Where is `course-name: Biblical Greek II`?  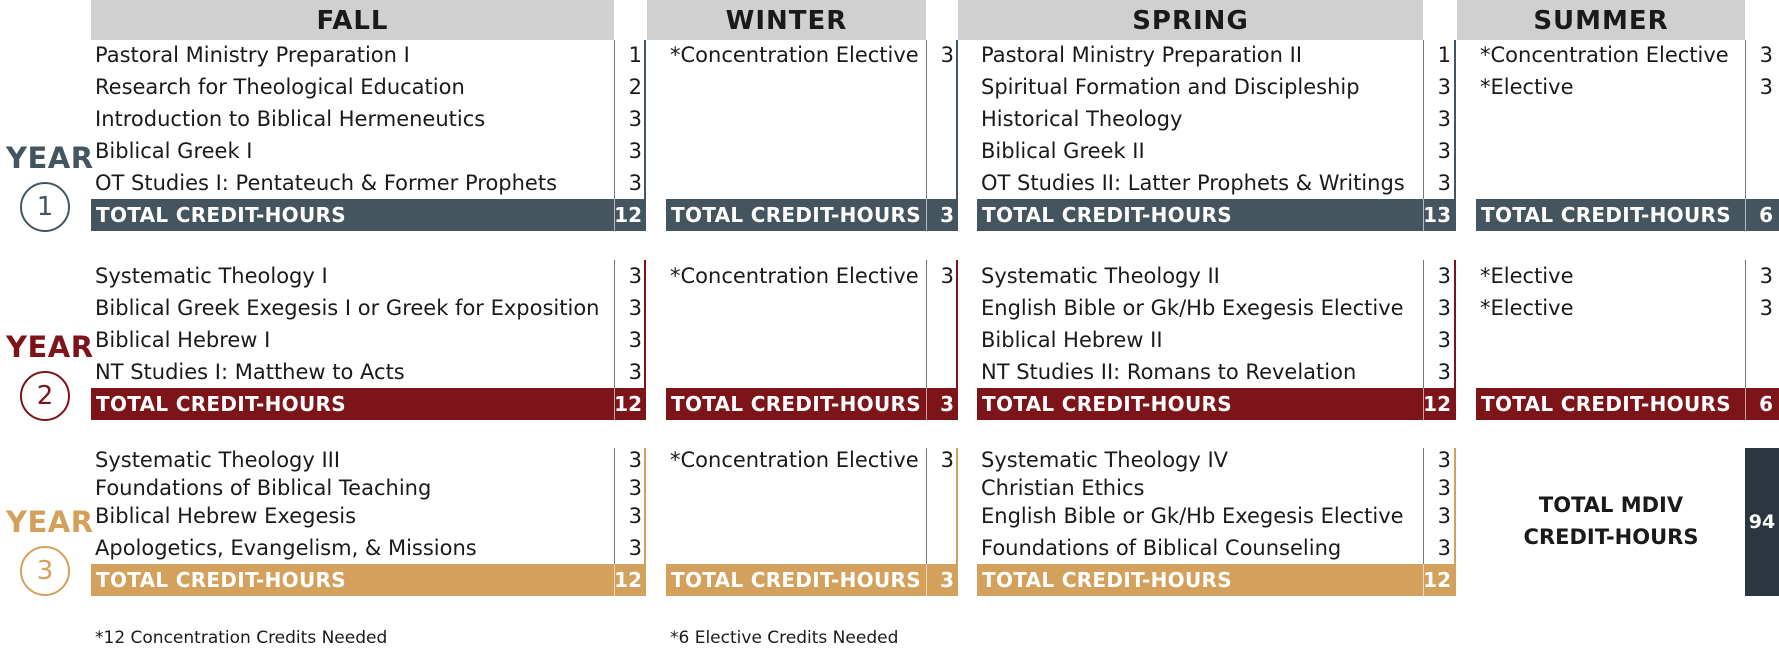 course-name: Biblical Greek II is located at coordinates (1063, 151).